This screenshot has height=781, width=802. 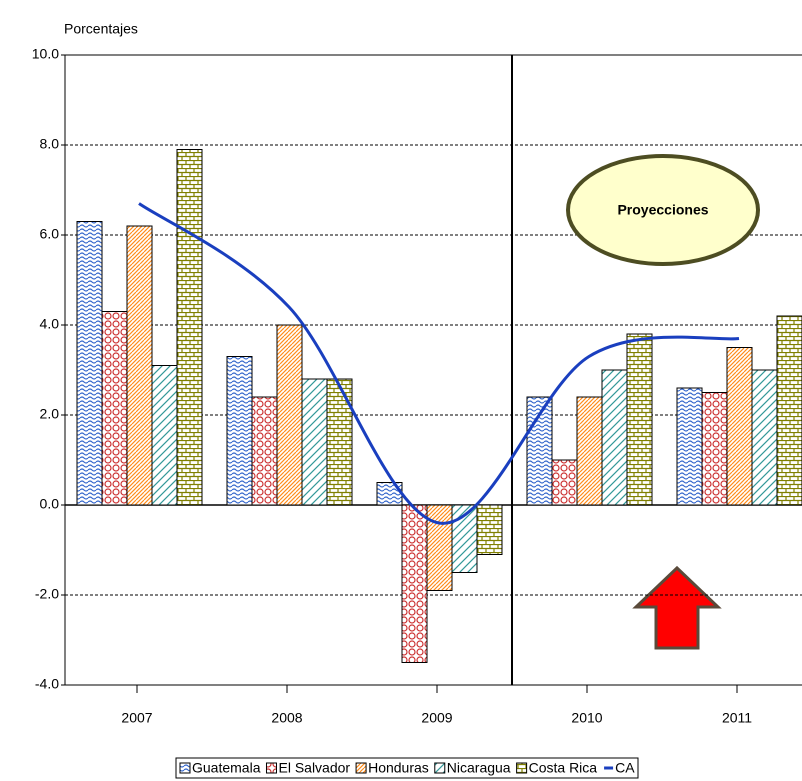 I want to click on annotation: Proyecciones, so click(x=662, y=210).